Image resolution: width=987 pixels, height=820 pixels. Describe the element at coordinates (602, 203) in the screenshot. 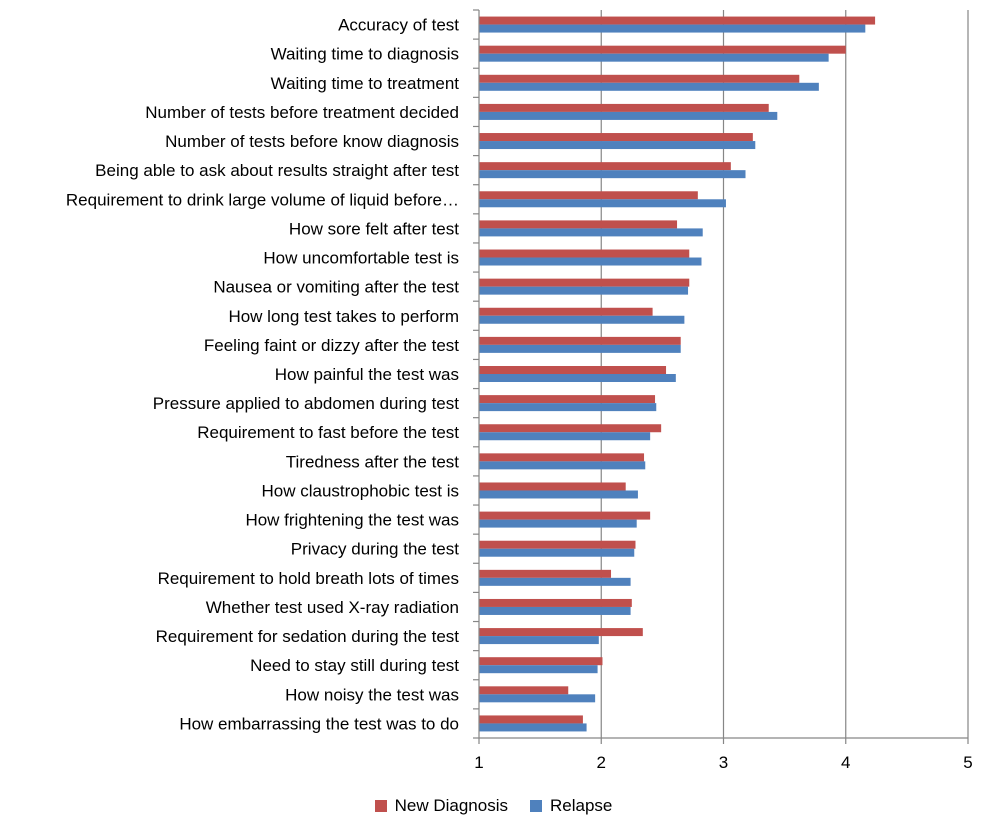

I see `bar-relapse-requirement-to-drink-large-volume-of-liquid-before` at that location.